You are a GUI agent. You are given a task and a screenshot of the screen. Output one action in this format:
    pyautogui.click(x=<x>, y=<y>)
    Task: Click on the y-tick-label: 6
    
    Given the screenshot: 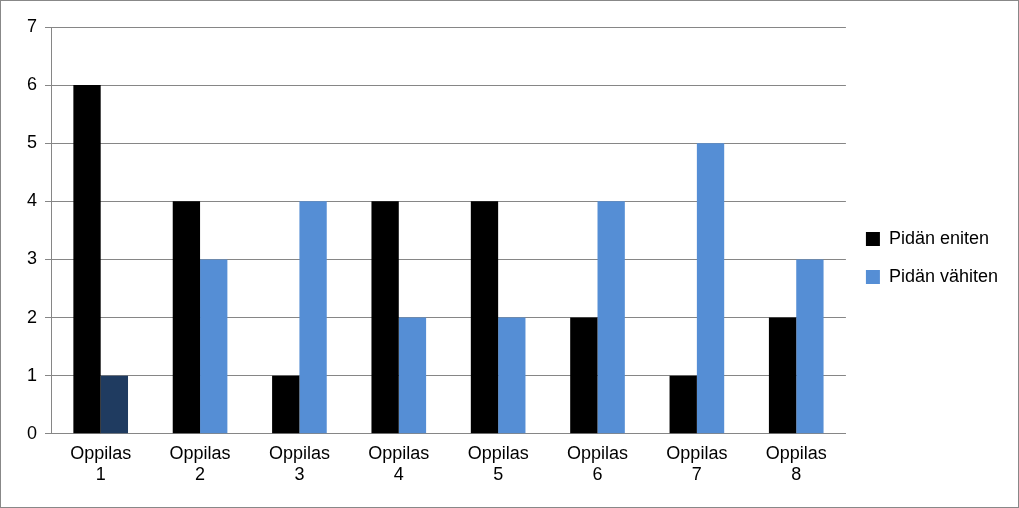 What is the action you would take?
    pyautogui.click(x=32, y=84)
    